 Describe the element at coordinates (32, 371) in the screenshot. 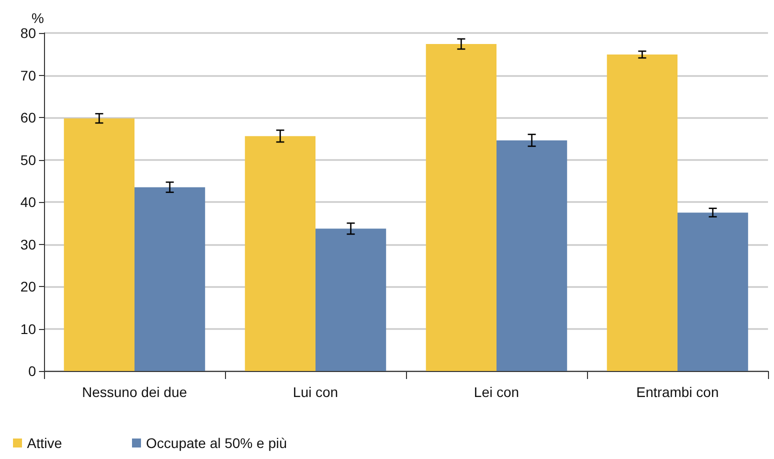

I see `y-tick-label: 0` at that location.